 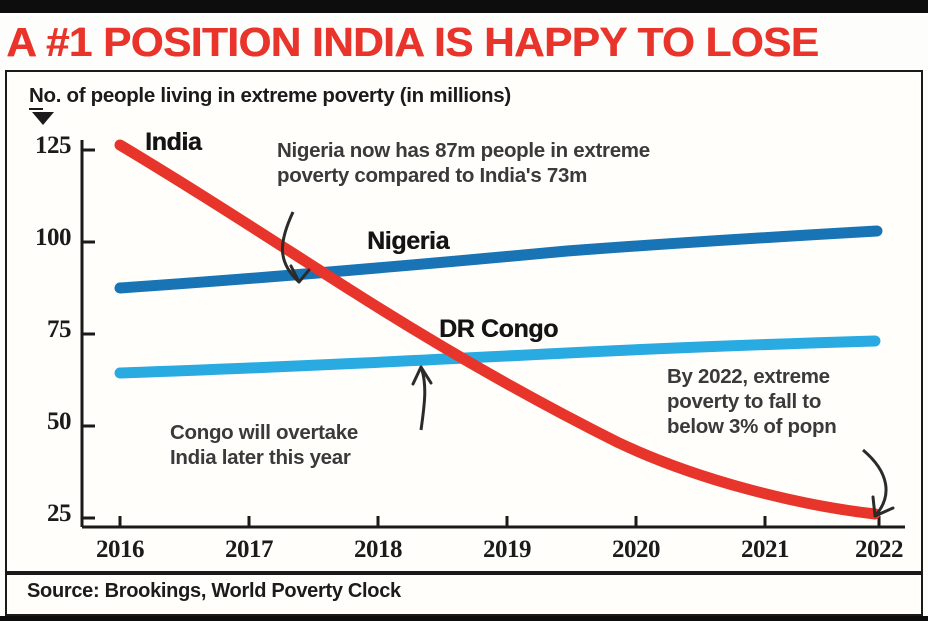 I want to click on series-label-nigeria: Nigeria, so click(x=408, y=241).